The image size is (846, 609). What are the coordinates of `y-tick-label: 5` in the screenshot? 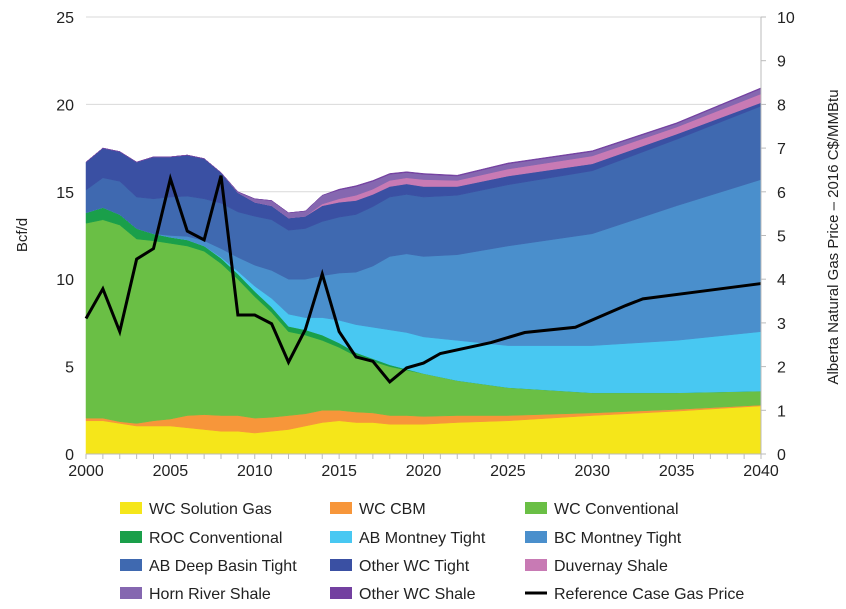 It's located at (69, 368).